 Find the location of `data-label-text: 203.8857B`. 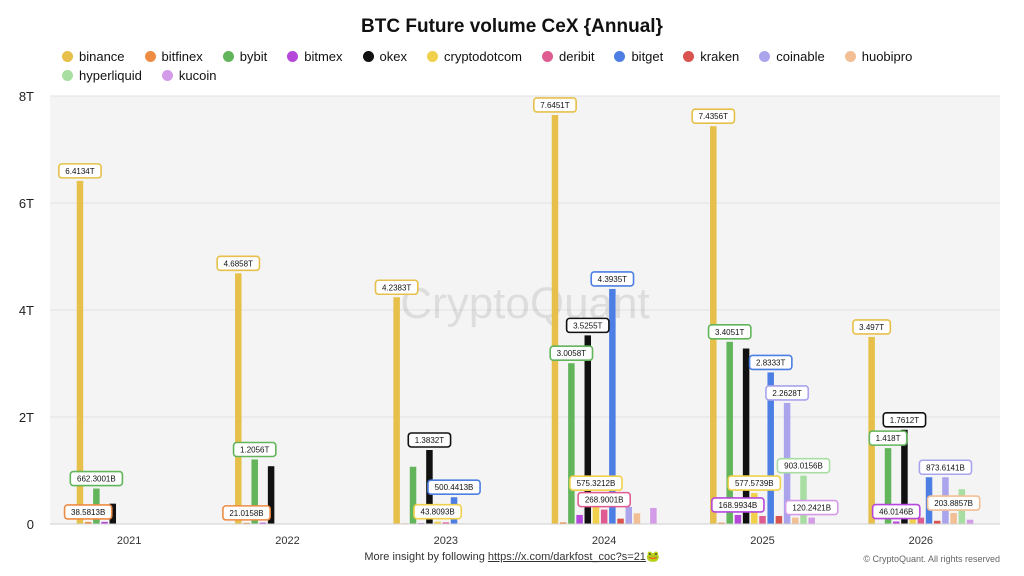

data-label-text: 203.8857B is located at coordinates (953, 503).